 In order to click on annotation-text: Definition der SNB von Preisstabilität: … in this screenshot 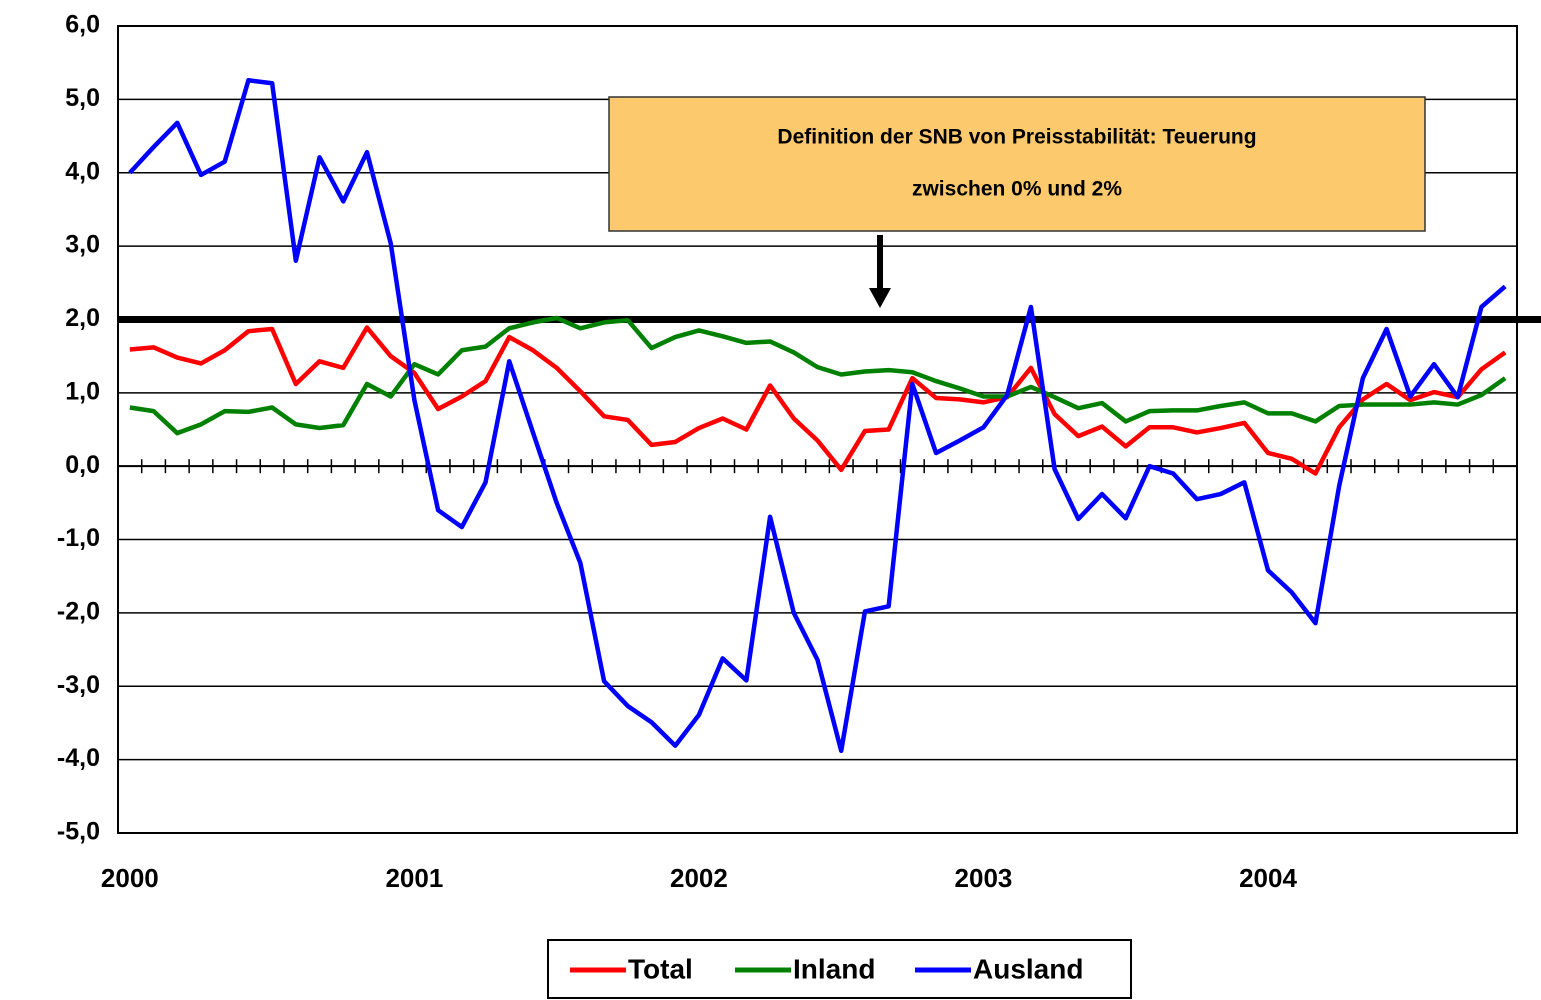, I will do `click(1016, 137)`.